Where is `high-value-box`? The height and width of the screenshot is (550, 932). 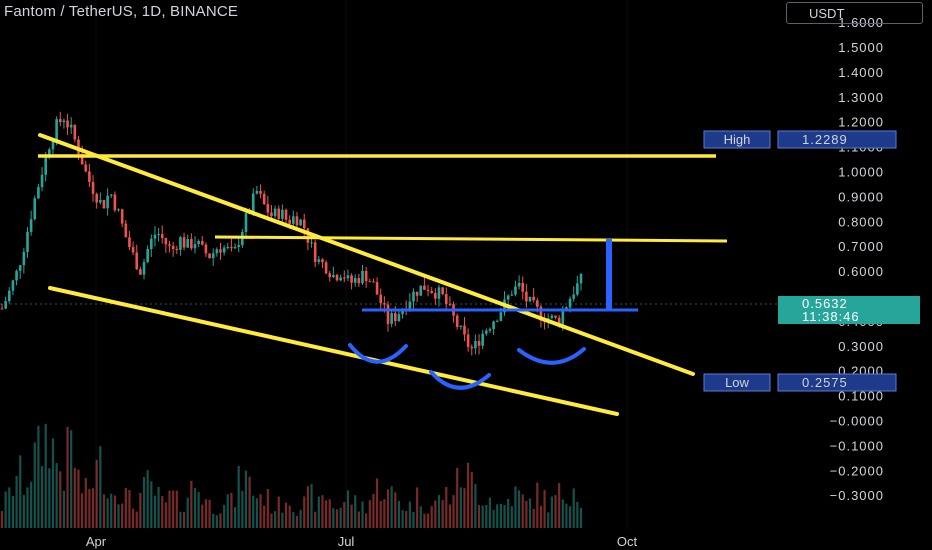 high-value-box is located at coordinates (837, 139).